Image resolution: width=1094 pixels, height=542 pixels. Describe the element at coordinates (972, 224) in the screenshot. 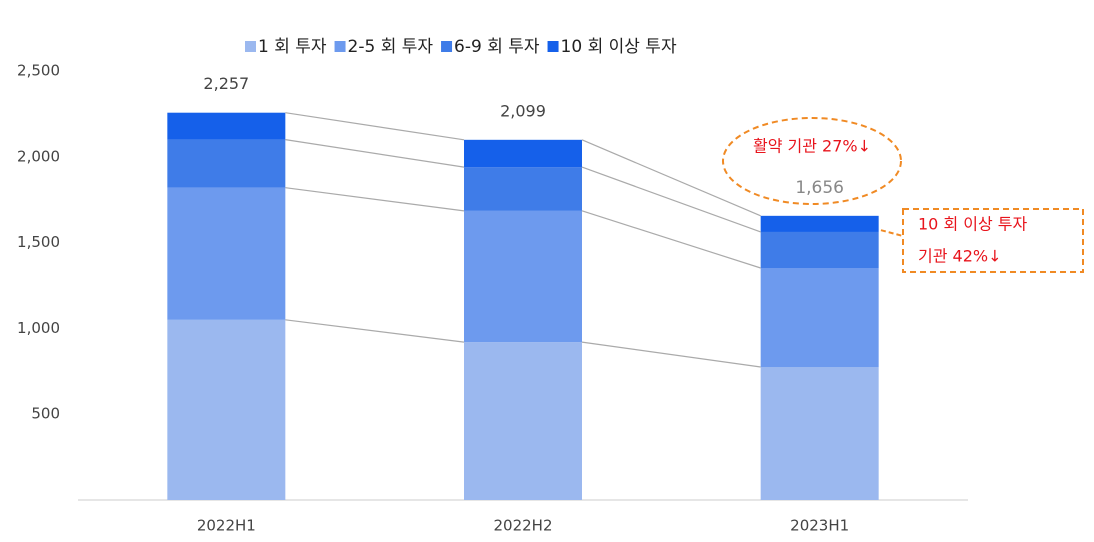

I see `annotation: 10 회 이상 투자` at that location.